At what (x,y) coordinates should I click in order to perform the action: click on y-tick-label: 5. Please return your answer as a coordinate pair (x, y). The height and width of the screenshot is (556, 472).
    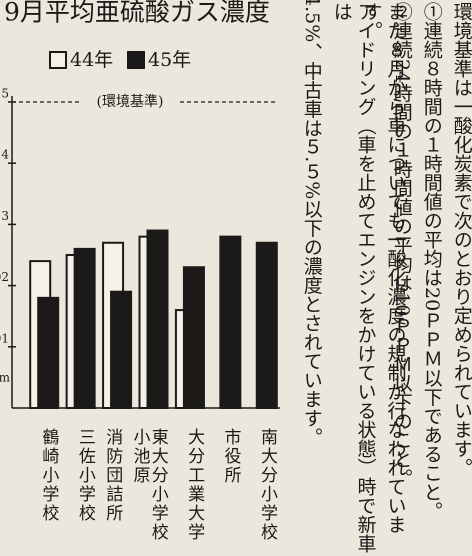
    Looking at the image, I should click on (5, 94).